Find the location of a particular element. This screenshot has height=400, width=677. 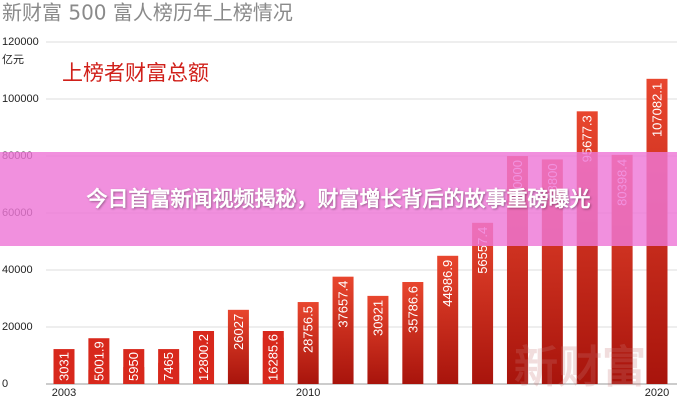

value-label: 12800.2 is located at coordinates (203, 357).